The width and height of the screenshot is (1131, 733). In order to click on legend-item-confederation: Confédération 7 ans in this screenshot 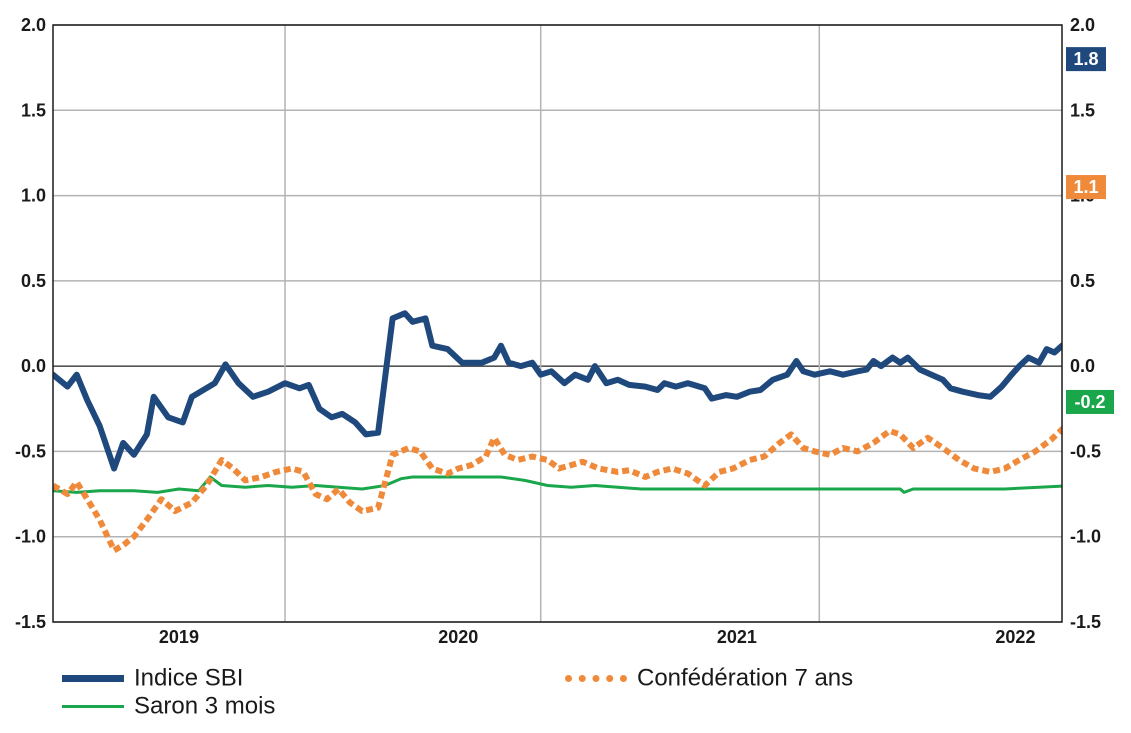, I will do `click(709, 678)`.